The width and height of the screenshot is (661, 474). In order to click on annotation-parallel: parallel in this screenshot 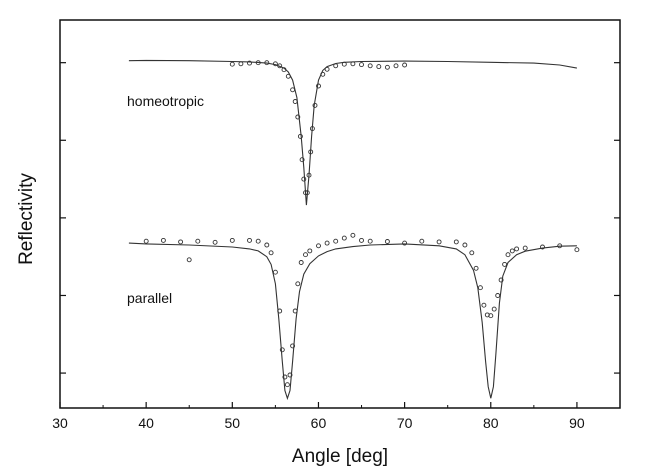, I will do `click(149, 298)`.